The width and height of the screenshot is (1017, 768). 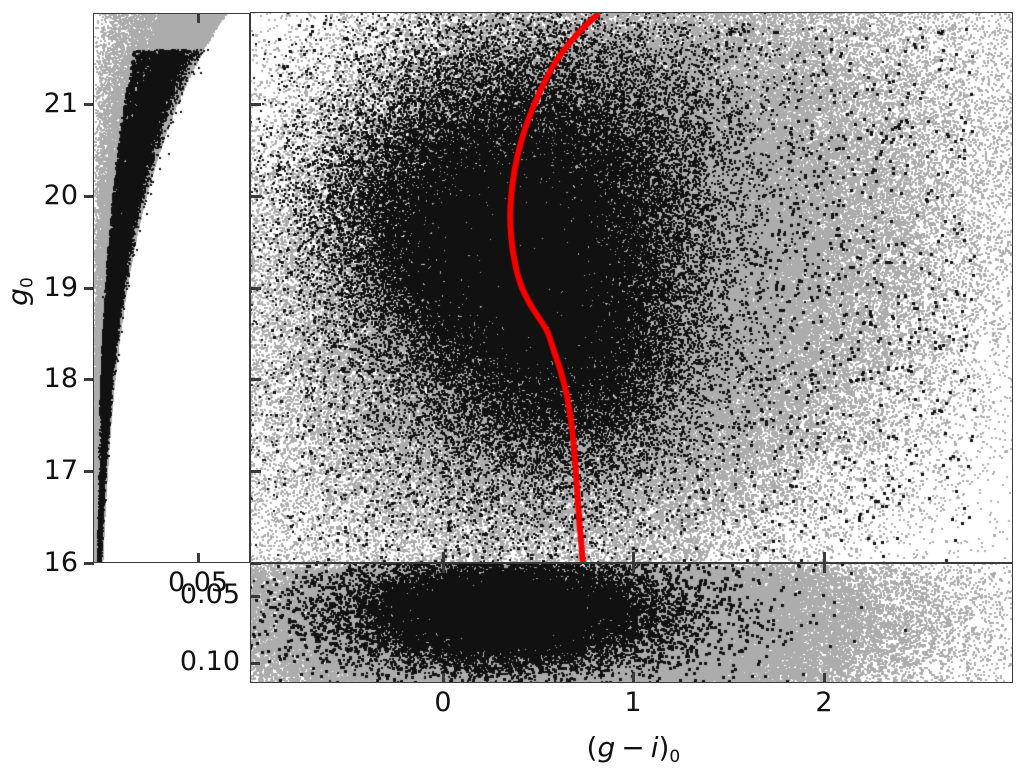 I want to click on y-axis-title: g0, so click(x=19, y=292).